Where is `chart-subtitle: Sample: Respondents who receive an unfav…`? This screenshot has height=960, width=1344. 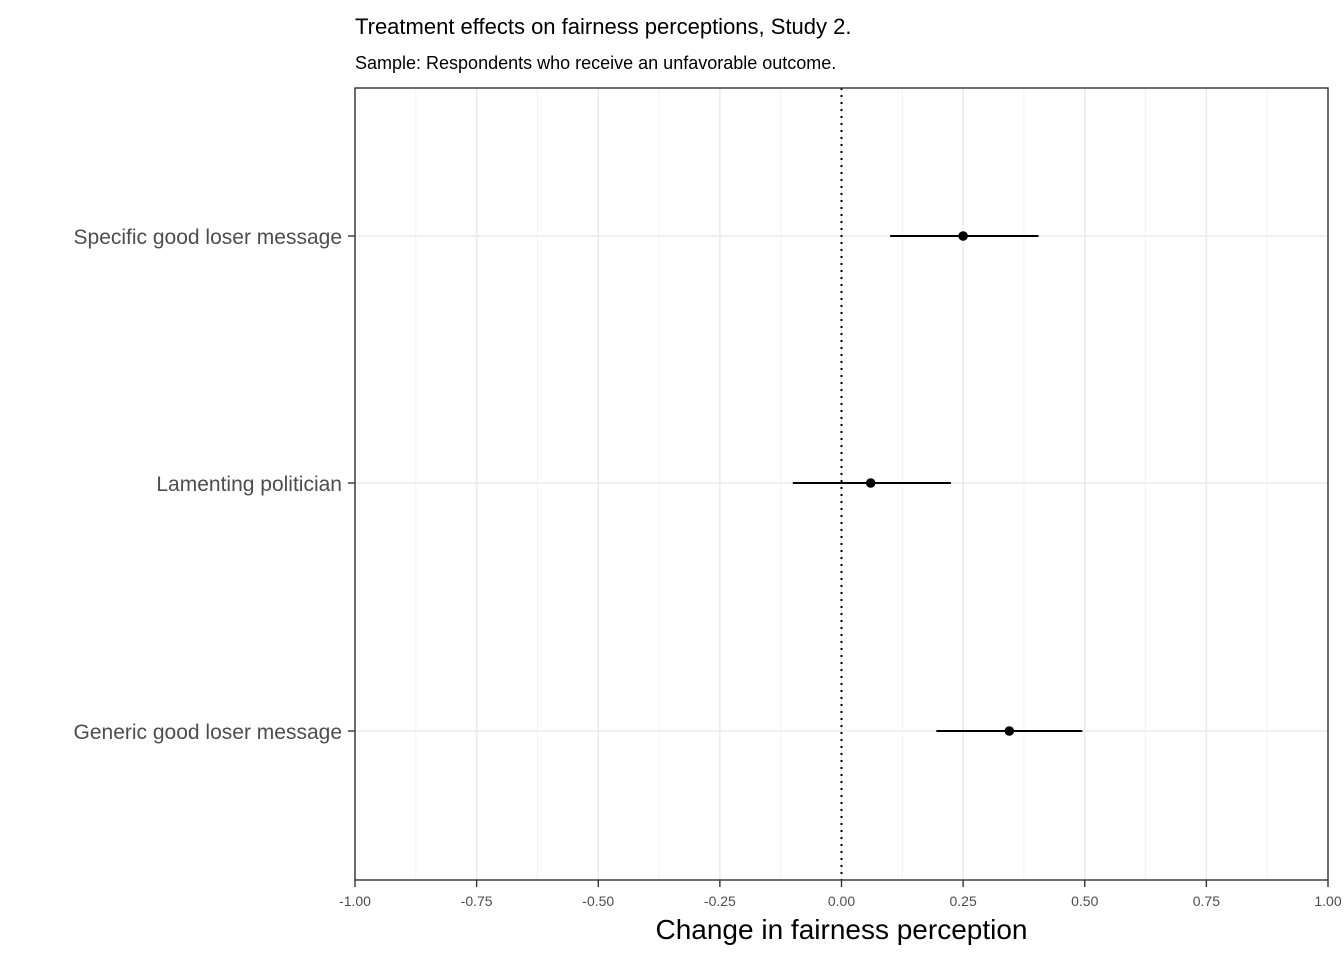 chart-subtitle: Sample: Respondents who receive an unfav… is located at coordinates (595, 63).